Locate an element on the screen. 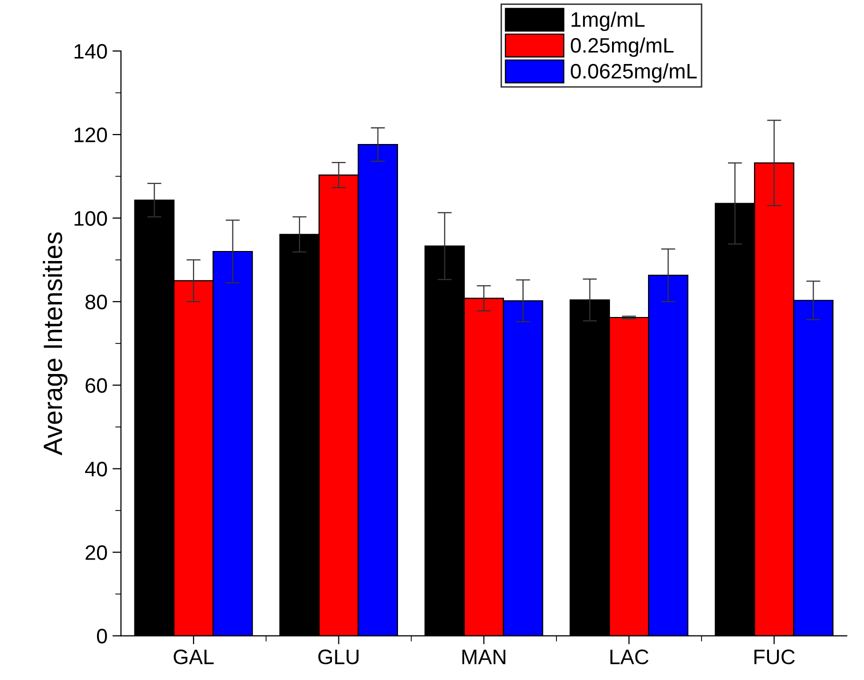  x-tick-label: GLU is located at coordinates (338, 657).